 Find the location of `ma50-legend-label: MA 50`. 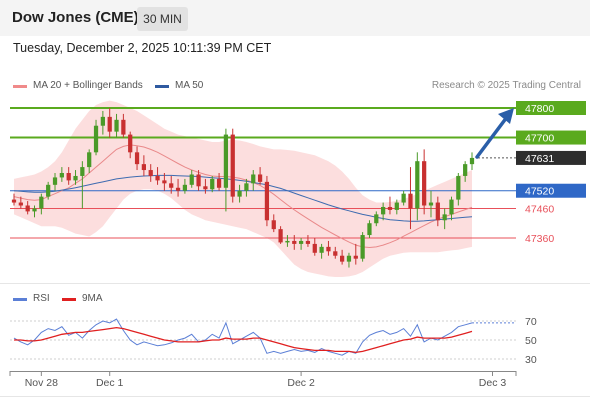

ma50-legend-label: MA 50 is located at coordinates (189, 85).